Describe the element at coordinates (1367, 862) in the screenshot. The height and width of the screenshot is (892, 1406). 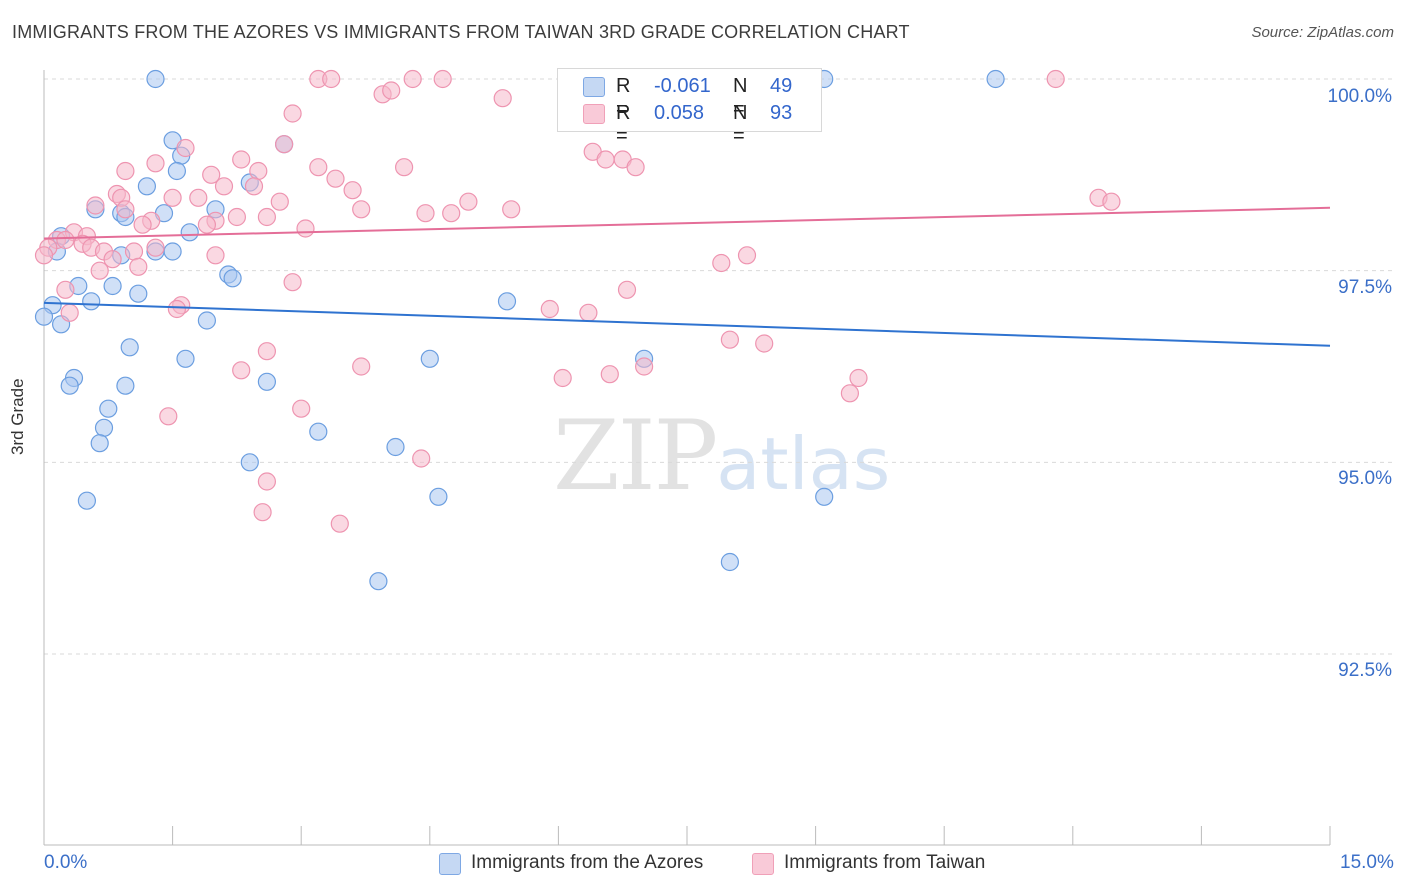
I see `x-tick-label-max: 15.0%` at that location.